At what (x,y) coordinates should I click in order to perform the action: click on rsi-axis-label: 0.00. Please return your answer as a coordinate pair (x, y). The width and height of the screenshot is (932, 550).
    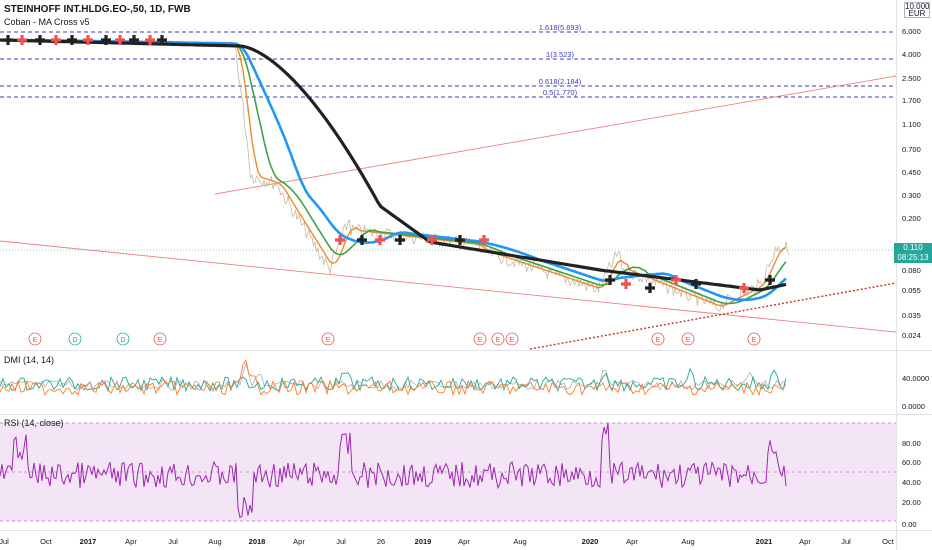
    Looking at the image, I should click on (909, 524).